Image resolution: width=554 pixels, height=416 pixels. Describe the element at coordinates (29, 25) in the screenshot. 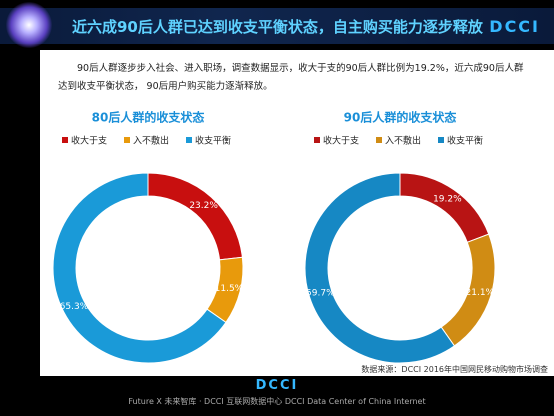

I see `orb-icon` at that location.